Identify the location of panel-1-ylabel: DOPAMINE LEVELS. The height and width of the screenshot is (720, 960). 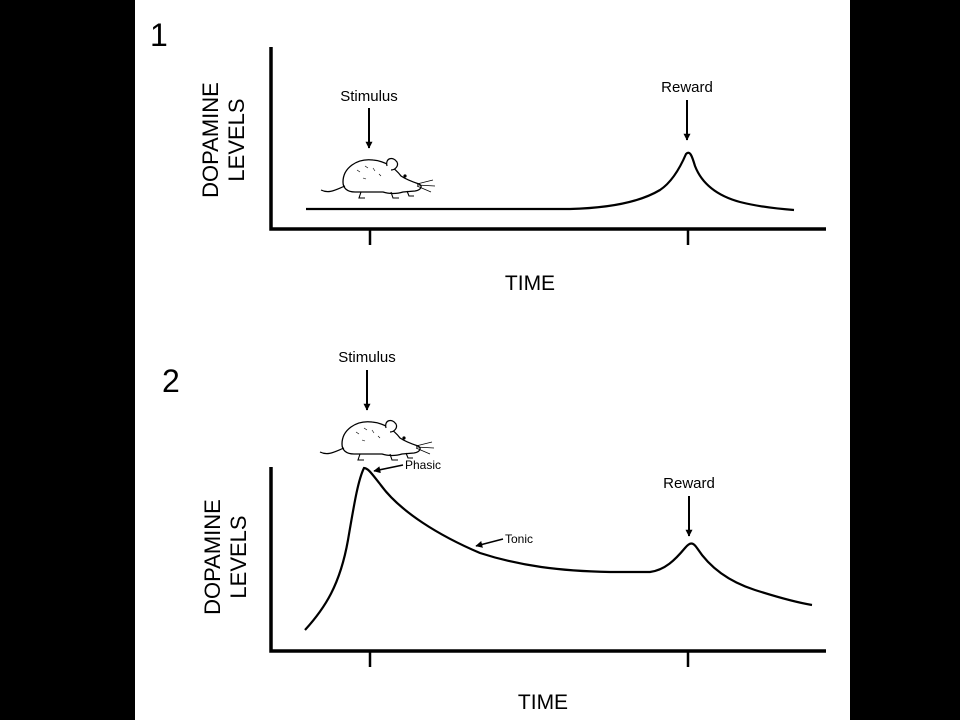
(223, 140).